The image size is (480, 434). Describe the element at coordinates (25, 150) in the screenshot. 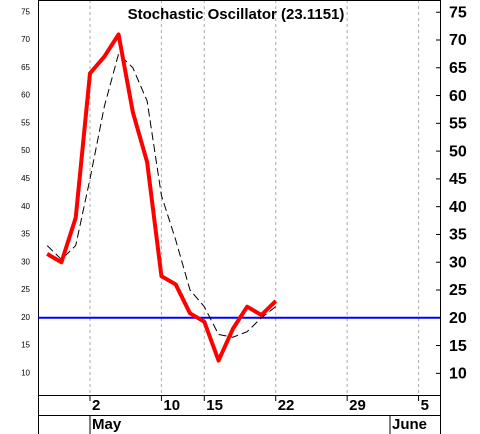

I see `y-tick-label-left: 50` at that location.